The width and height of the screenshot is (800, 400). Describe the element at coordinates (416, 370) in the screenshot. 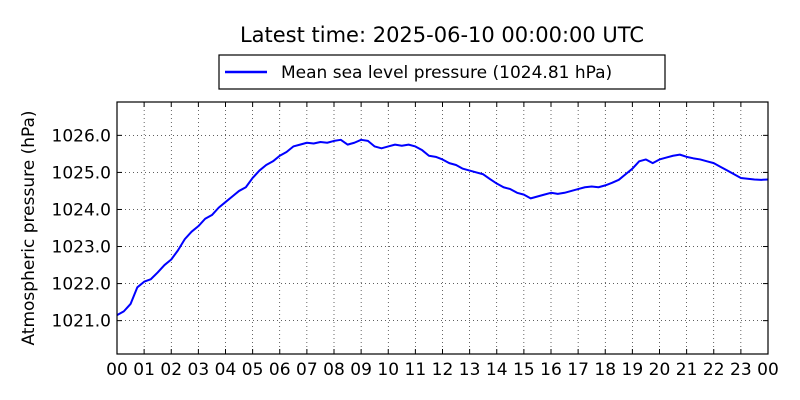

I see `x-tick-label: 11` at that location.